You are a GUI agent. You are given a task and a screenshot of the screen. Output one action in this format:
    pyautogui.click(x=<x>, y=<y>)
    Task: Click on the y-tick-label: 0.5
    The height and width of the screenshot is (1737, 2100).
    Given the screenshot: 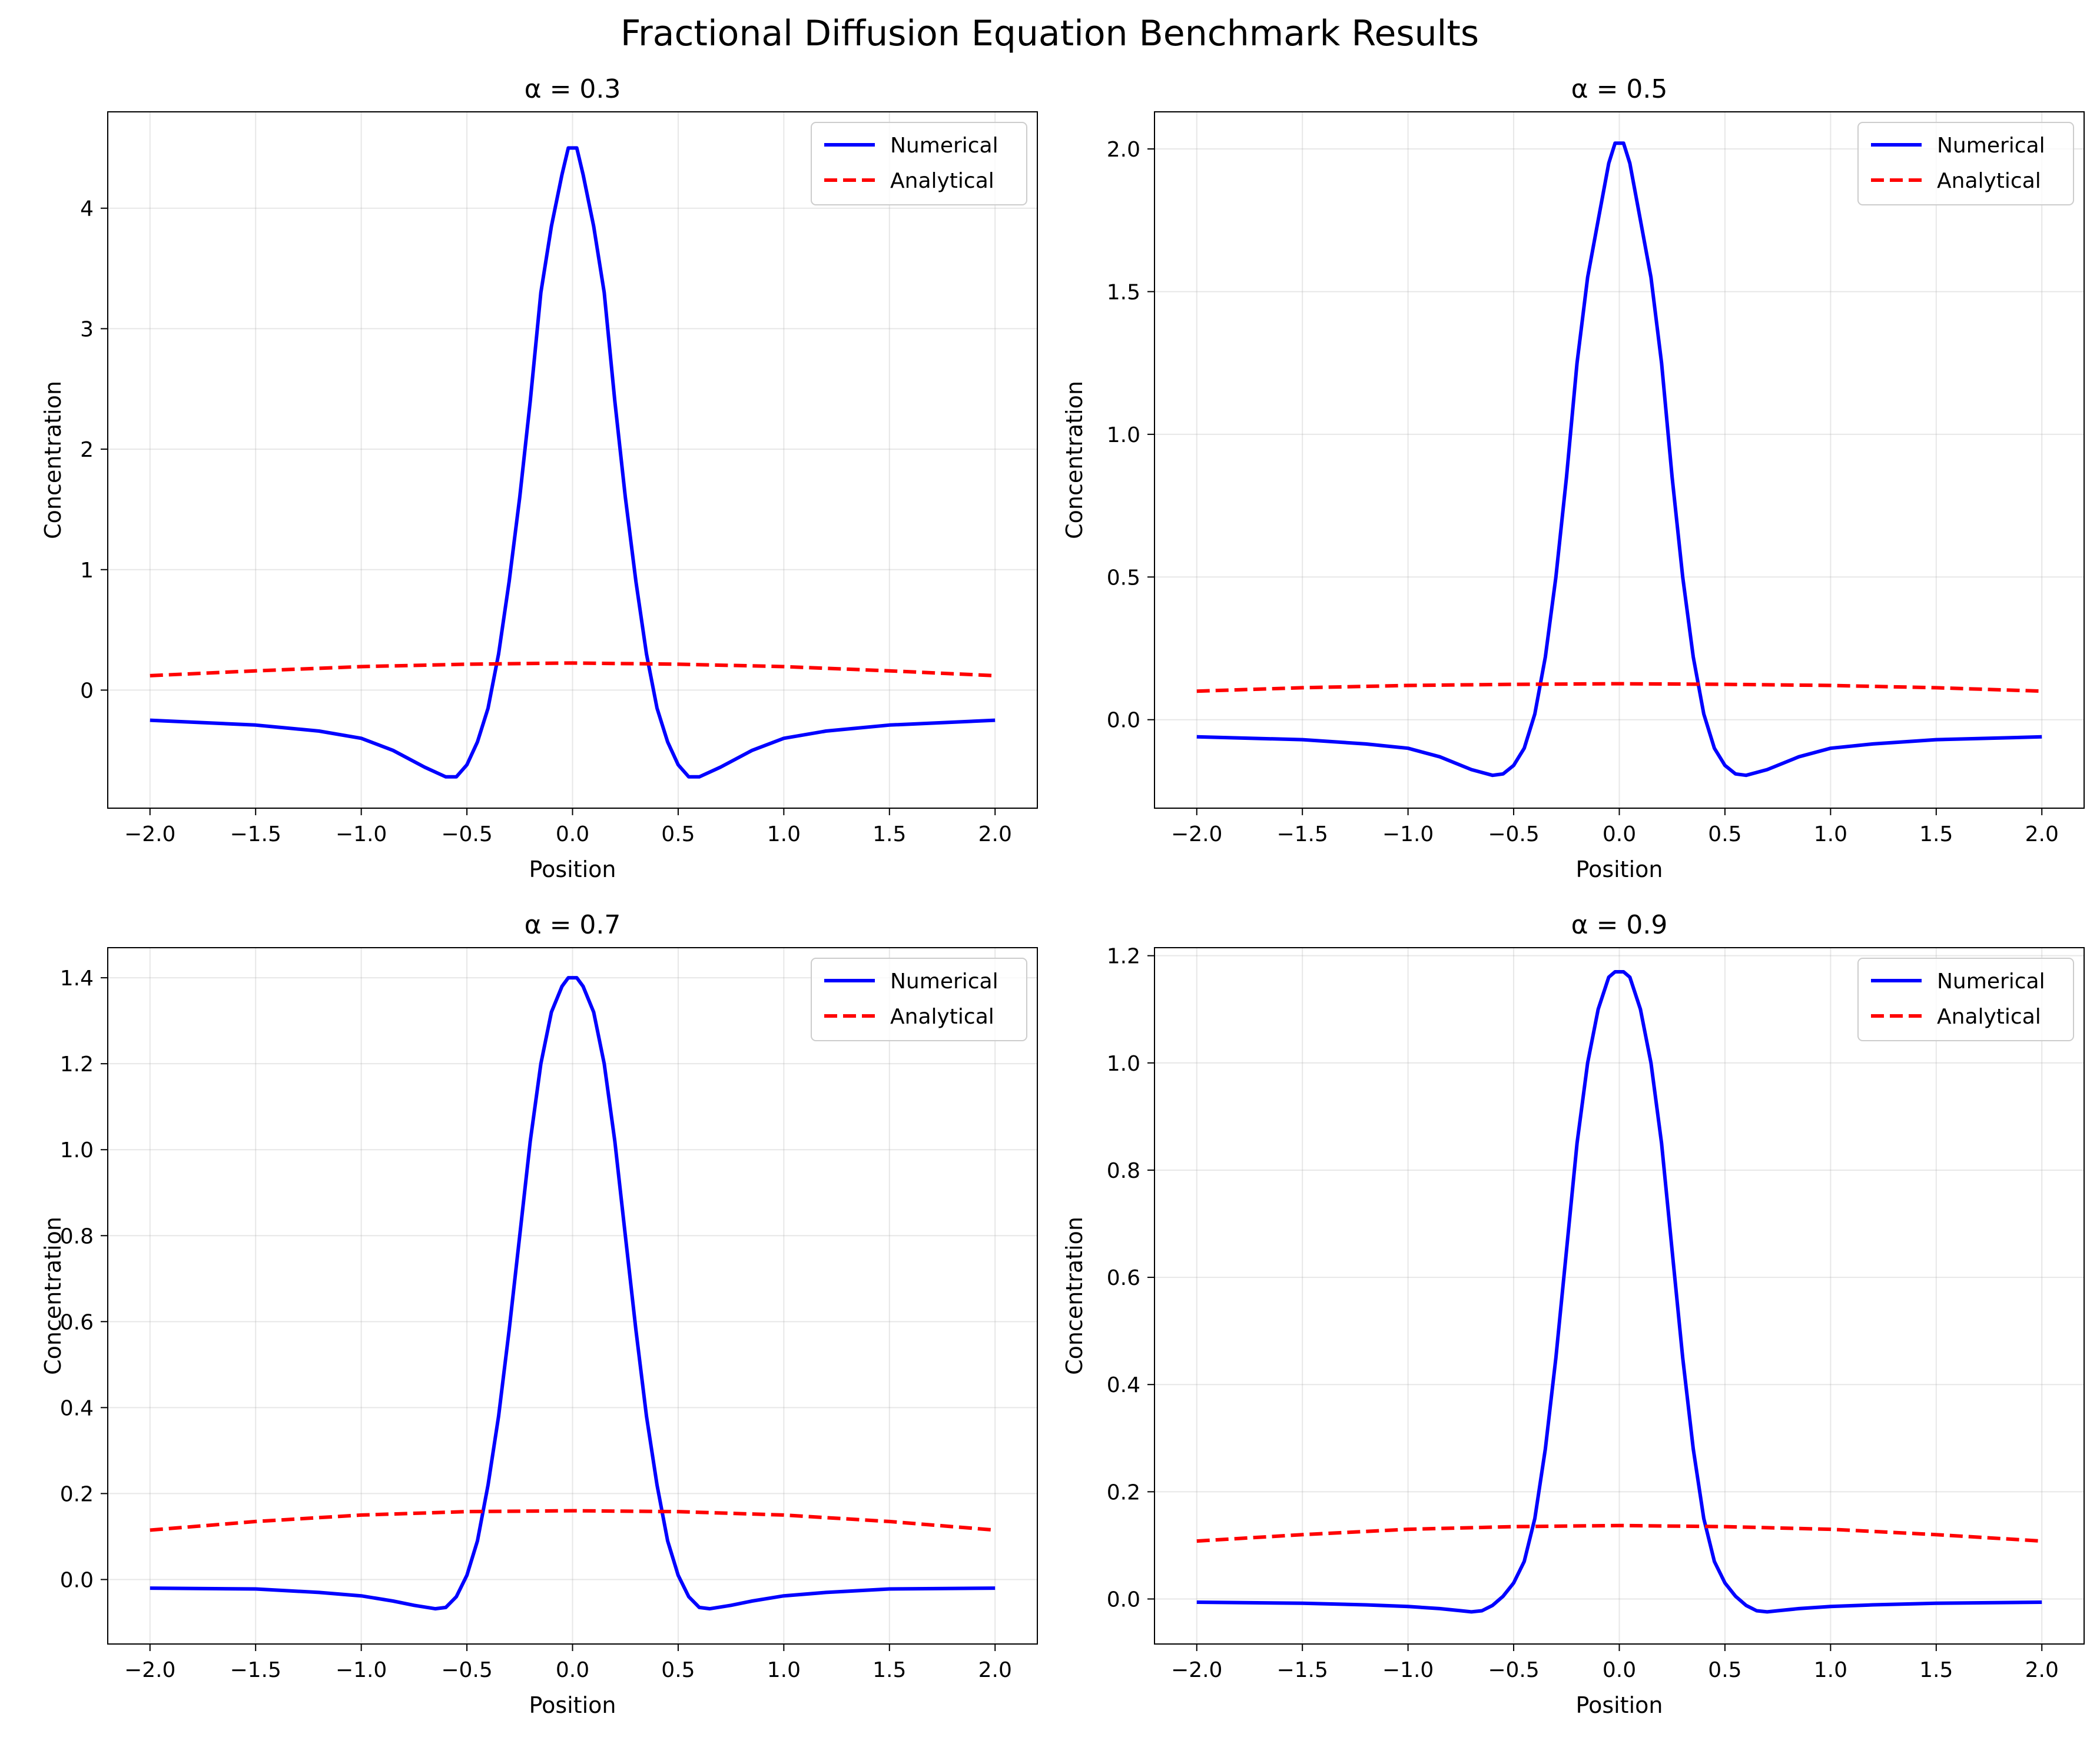 What is the action you would take?
    pyautogui.click(x=1123, y=578)
    